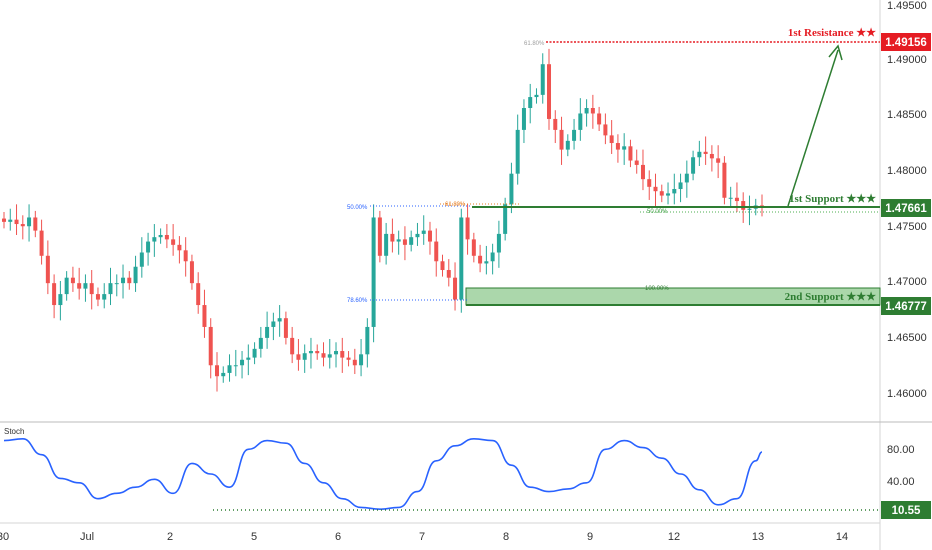  I want to click on x-tick-label: 7, so click(422, 537).